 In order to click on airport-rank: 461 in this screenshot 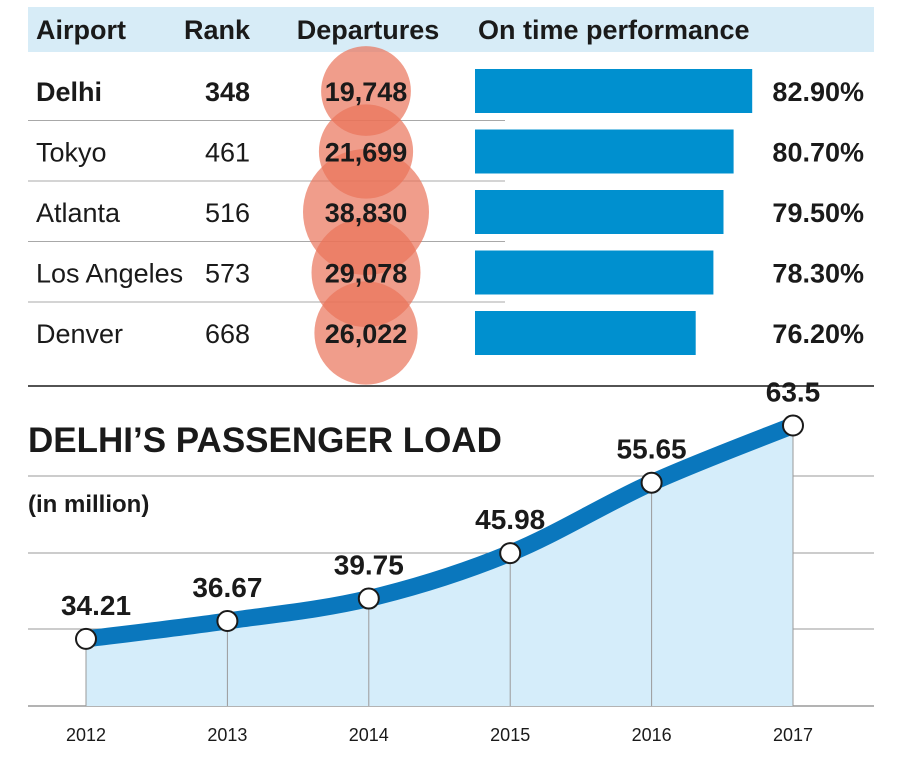, I will do `click(227, 153)`.